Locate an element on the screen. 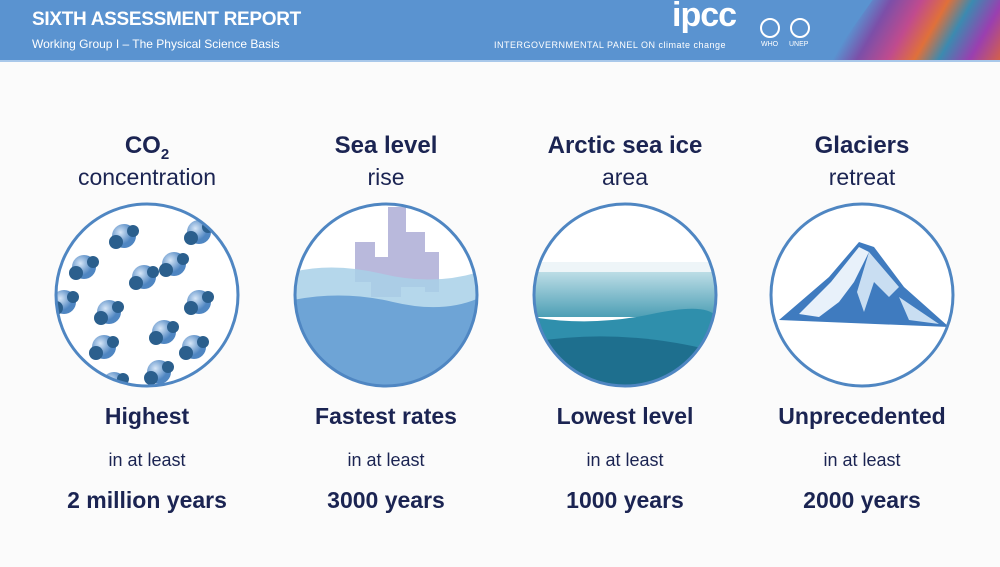  report-title: SIXTH ASSESSMENT REPORT is located at coordinates (166, 19).